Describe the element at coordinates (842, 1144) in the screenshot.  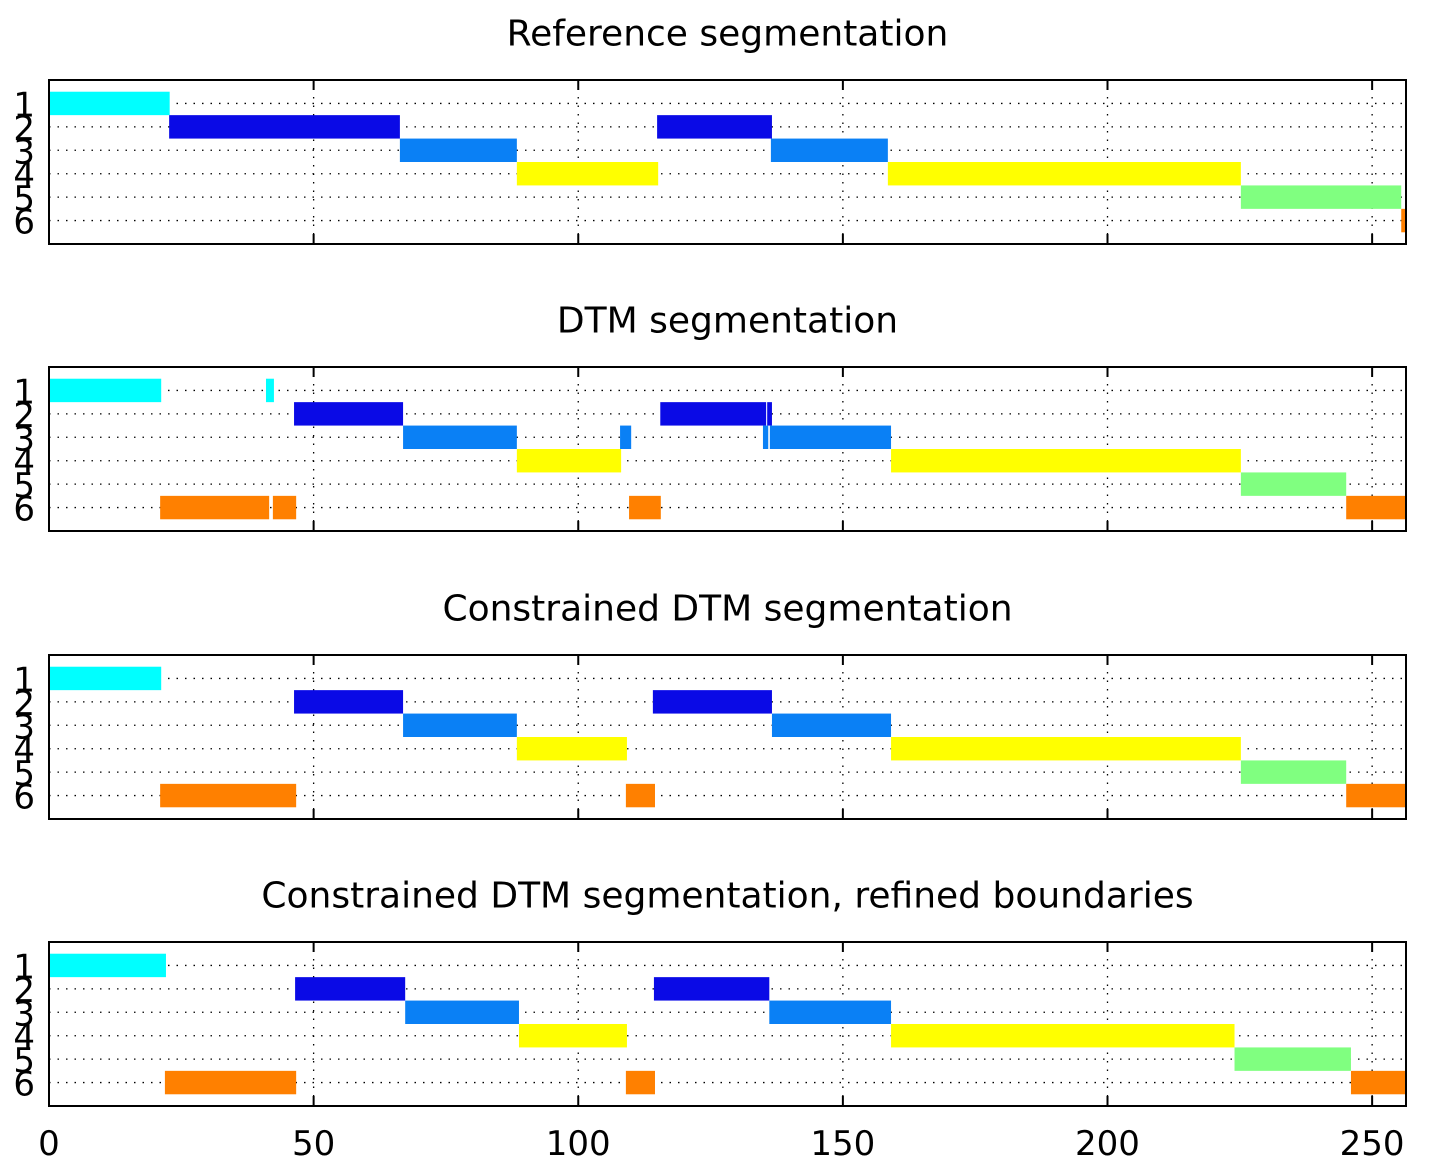
I see `x-tick-label: 150` at that location.